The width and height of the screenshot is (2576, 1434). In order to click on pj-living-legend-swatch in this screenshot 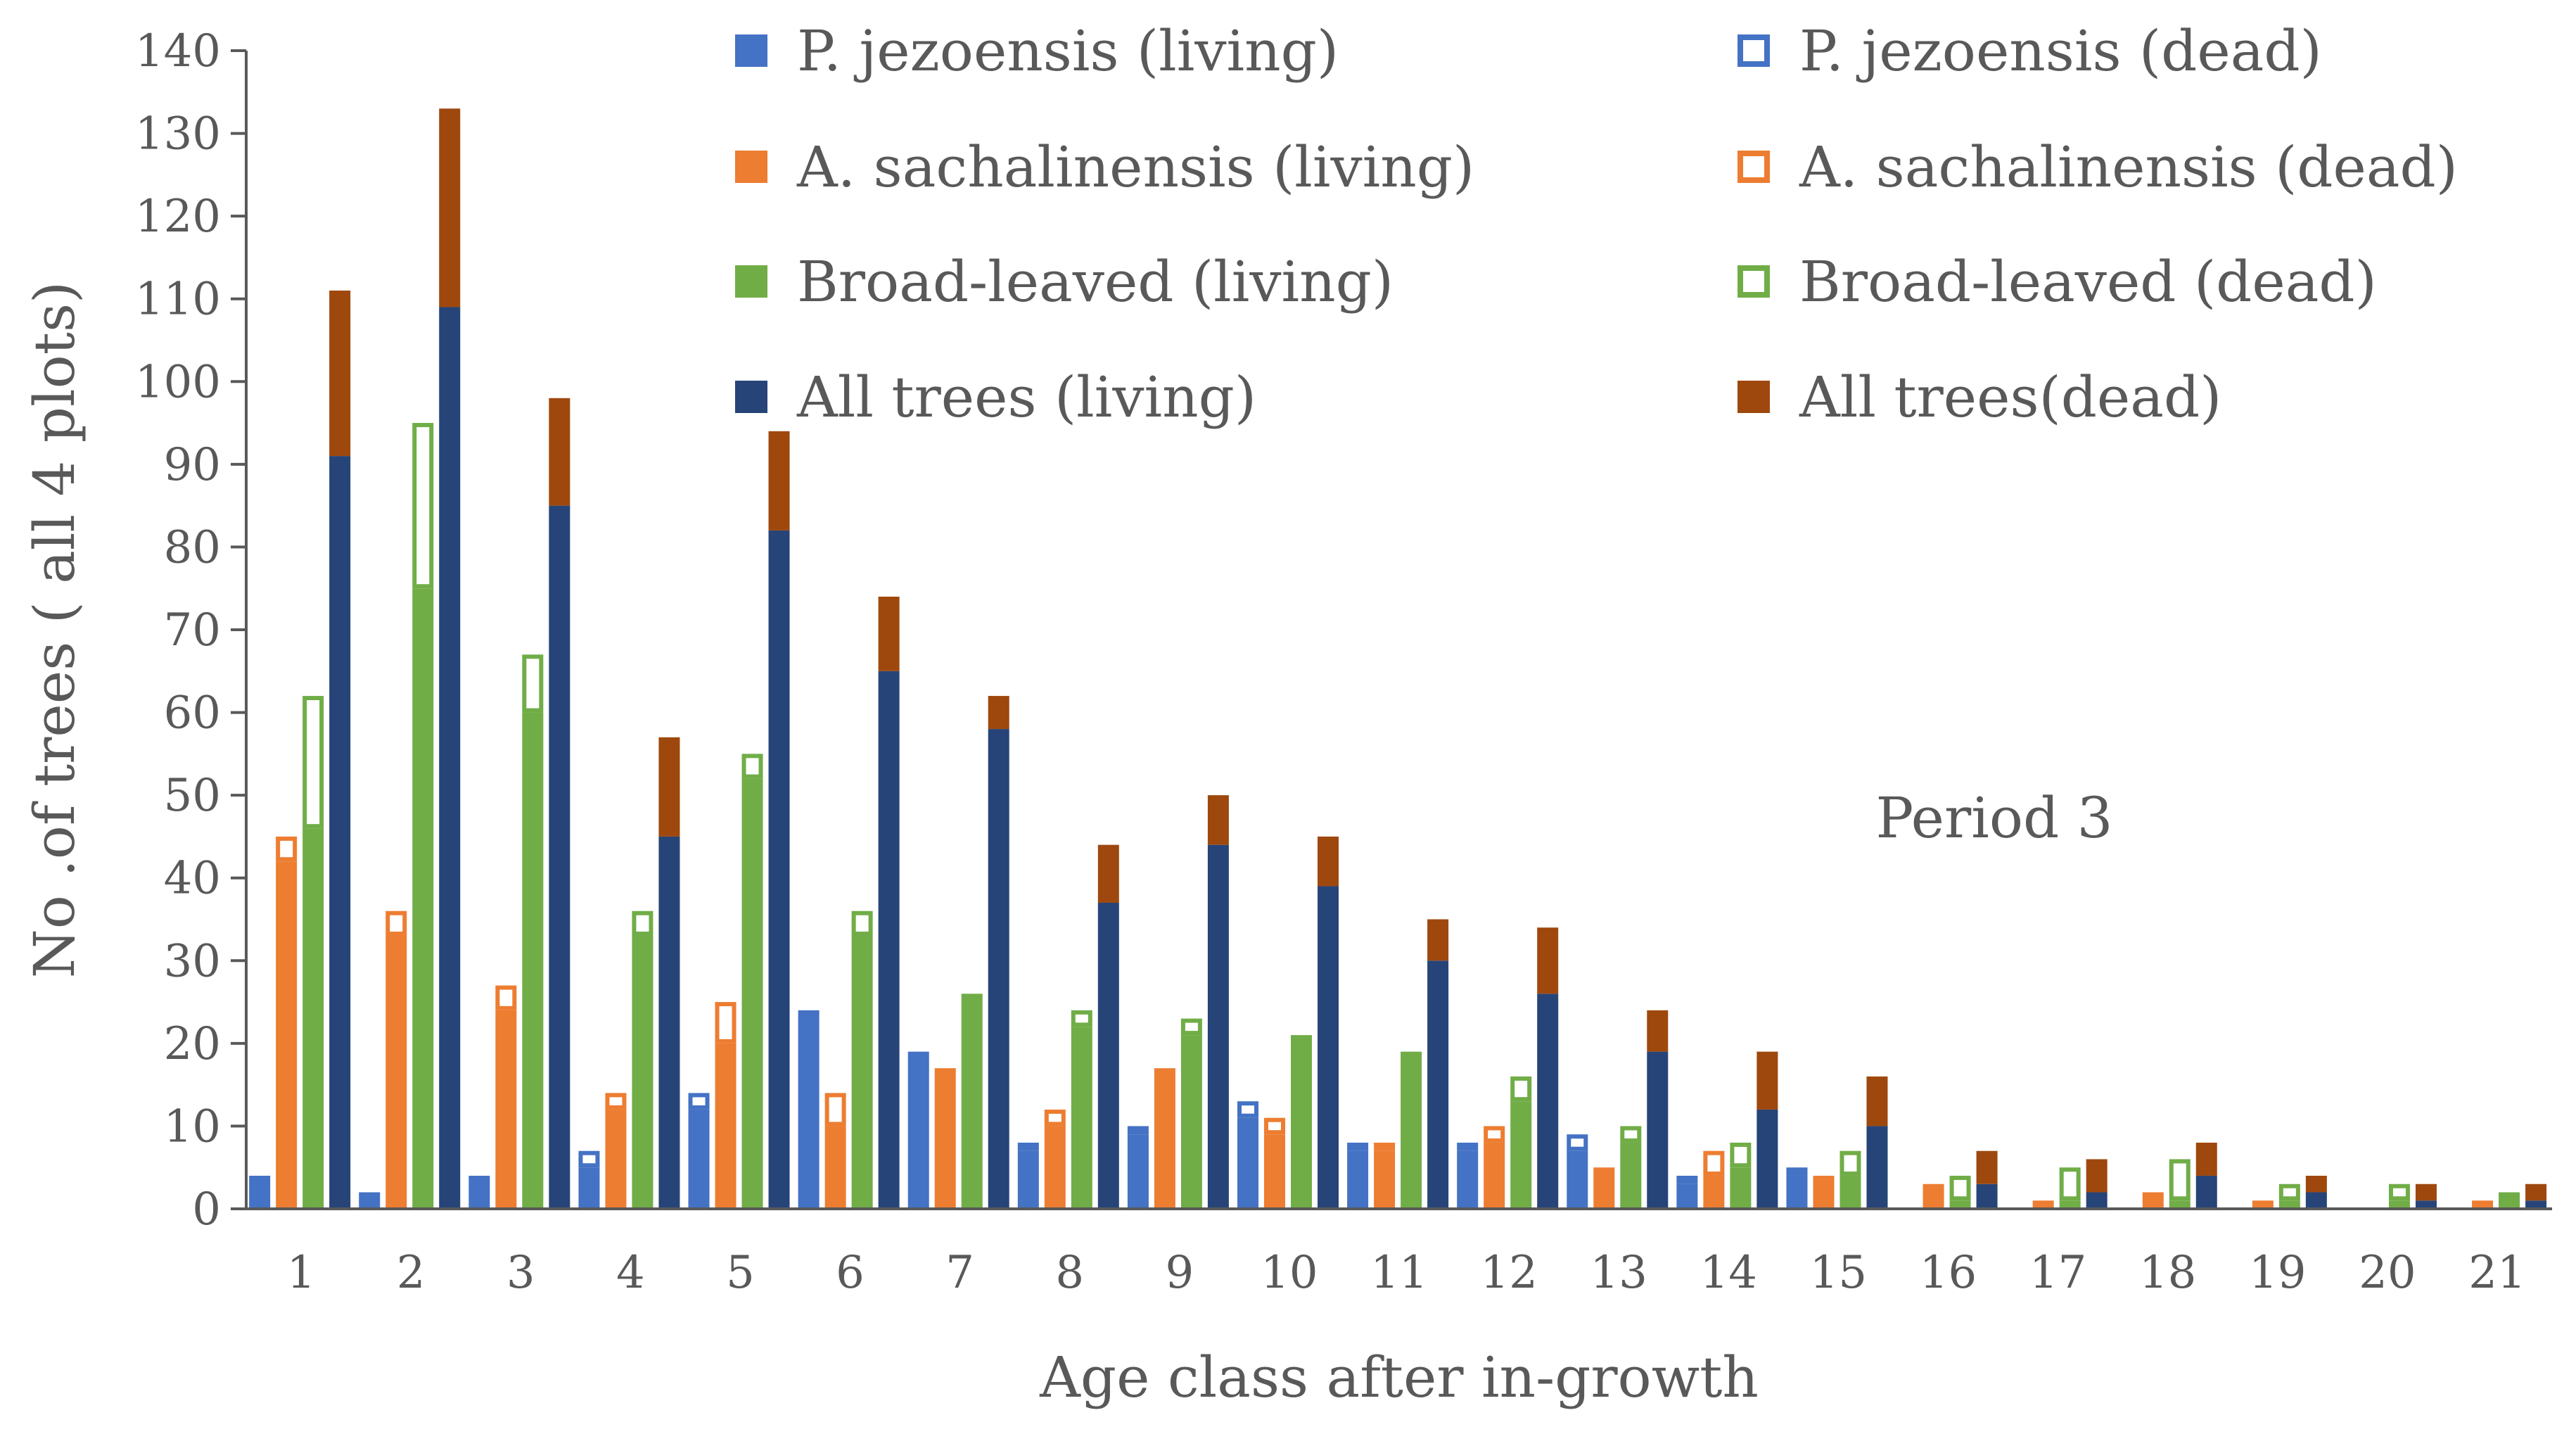, I will do `click(751, 50)`.